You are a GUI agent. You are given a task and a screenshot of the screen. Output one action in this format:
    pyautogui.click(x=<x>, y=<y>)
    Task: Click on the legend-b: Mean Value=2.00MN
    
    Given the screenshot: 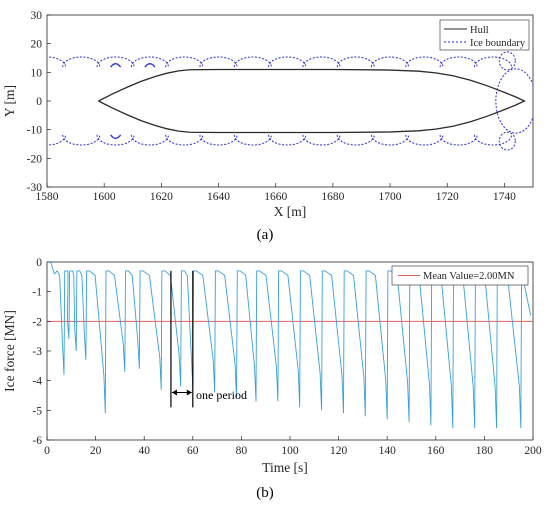 What is the action you would take?
    pyautogui.click(x=460, y=275)
    